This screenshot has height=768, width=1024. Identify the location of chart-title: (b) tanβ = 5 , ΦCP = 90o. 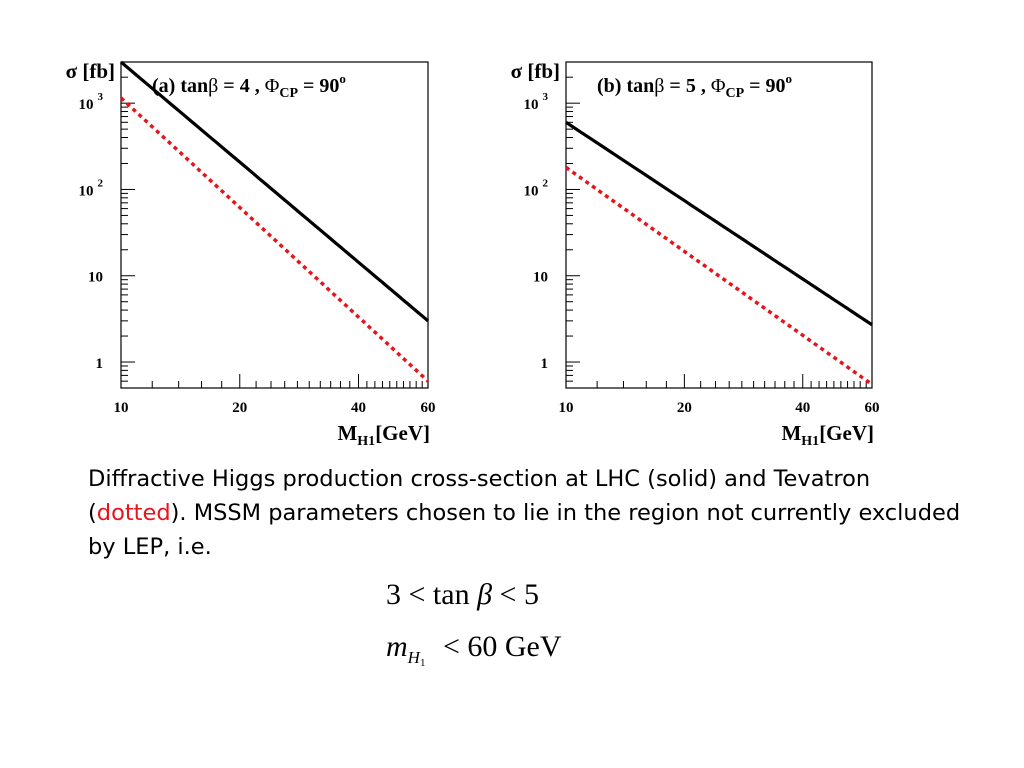
(694, 86).